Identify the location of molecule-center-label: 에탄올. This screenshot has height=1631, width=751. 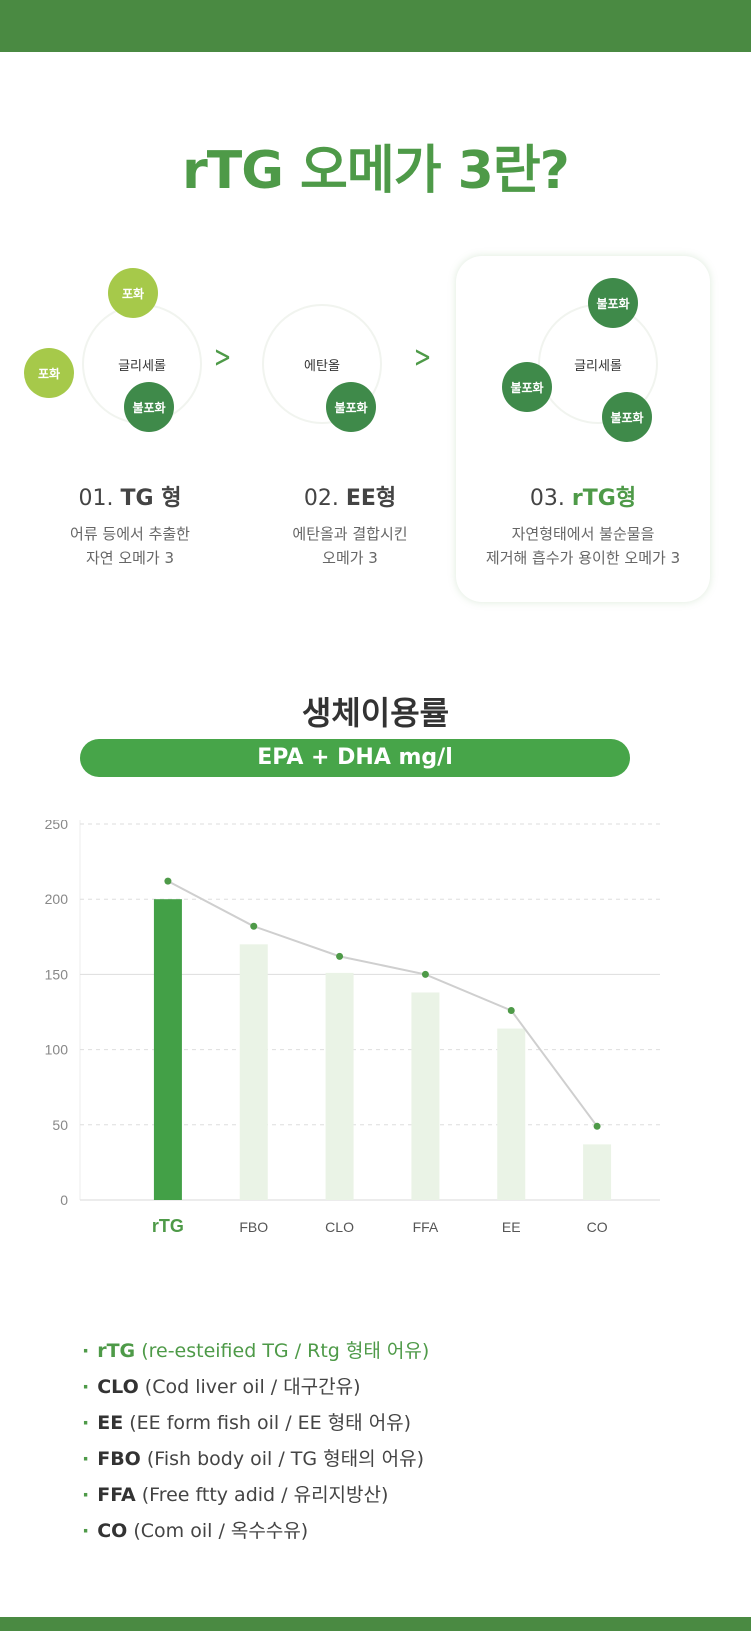
(322, 366).